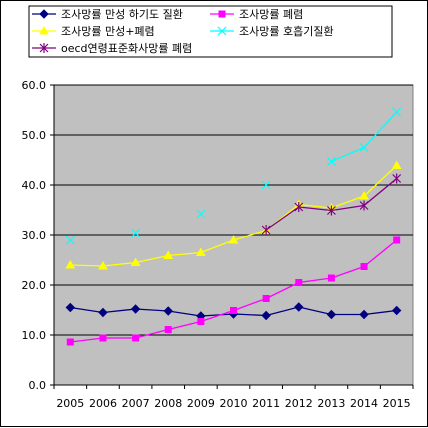 This screenshot has width=428, height=428. I want to click on y-tick-label: 60.0, so click(34, 85).